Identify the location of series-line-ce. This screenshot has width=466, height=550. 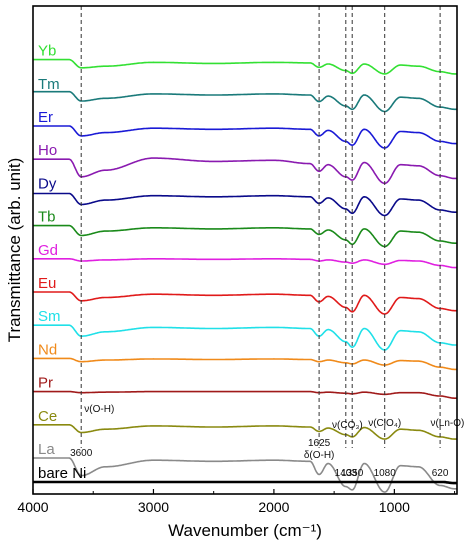
(245, 432).